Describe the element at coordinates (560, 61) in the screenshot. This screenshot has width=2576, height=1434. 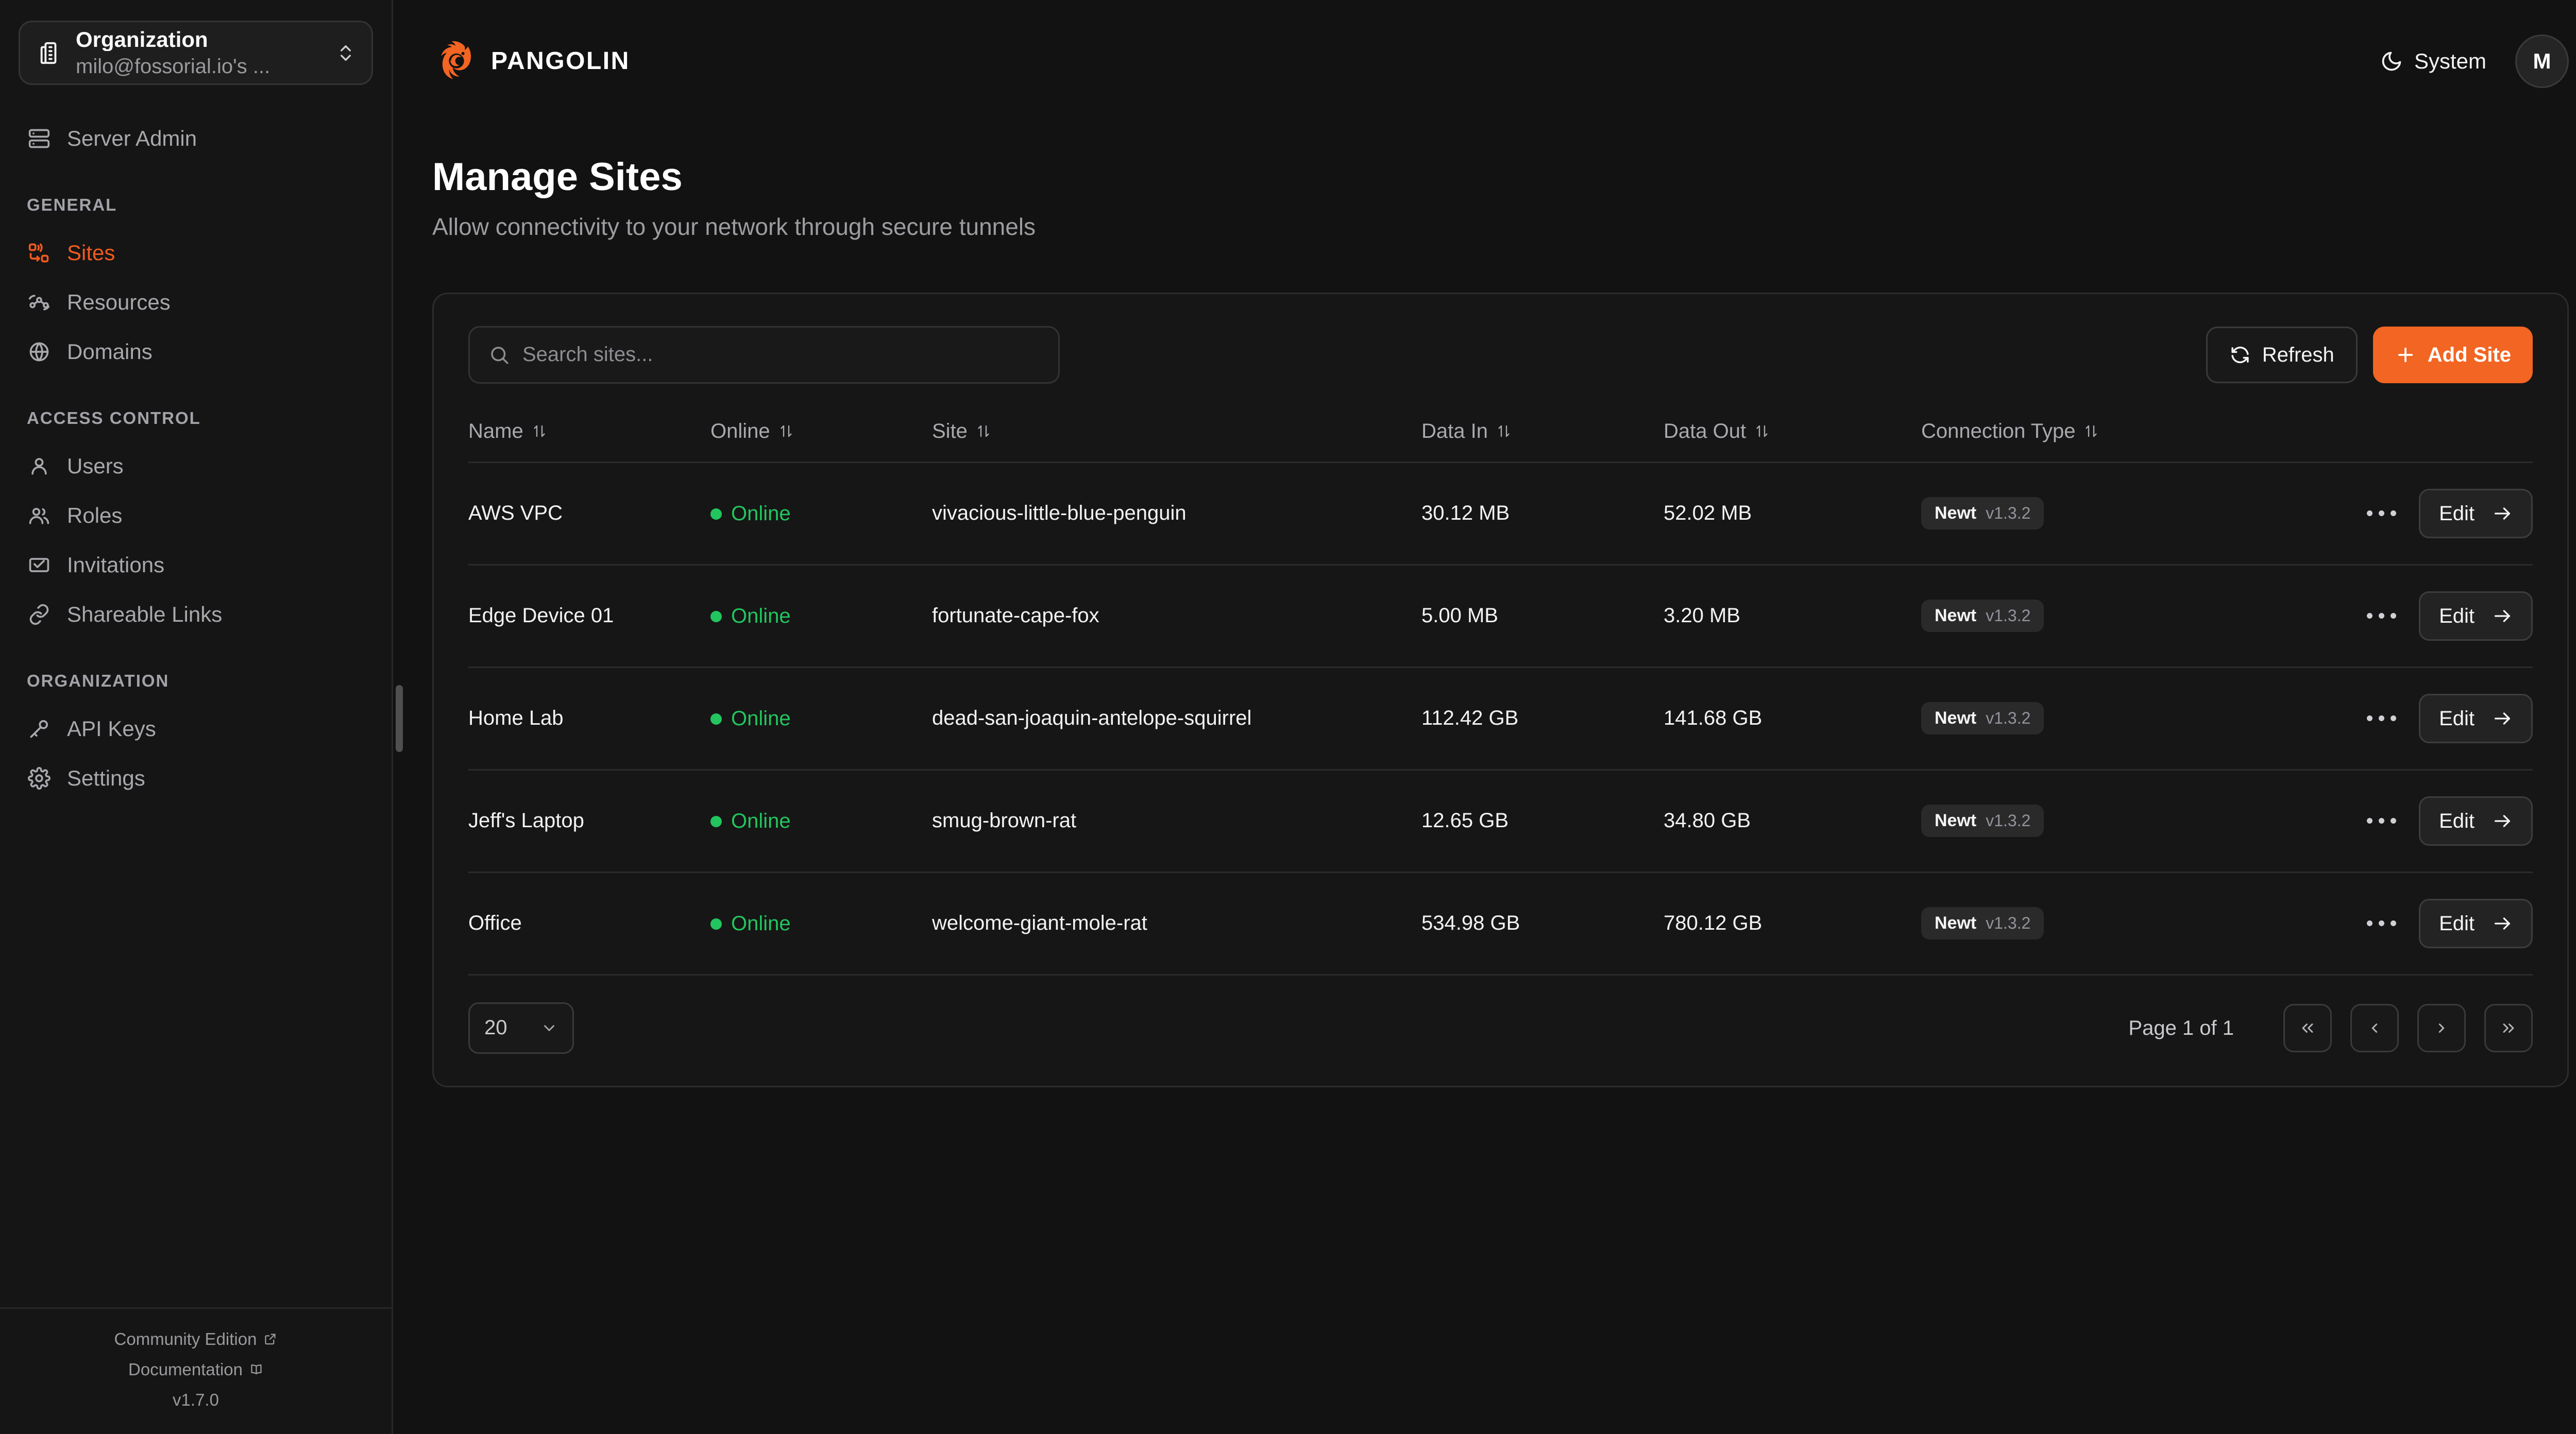
I see `brand-name: PANGOLIN` at that location.